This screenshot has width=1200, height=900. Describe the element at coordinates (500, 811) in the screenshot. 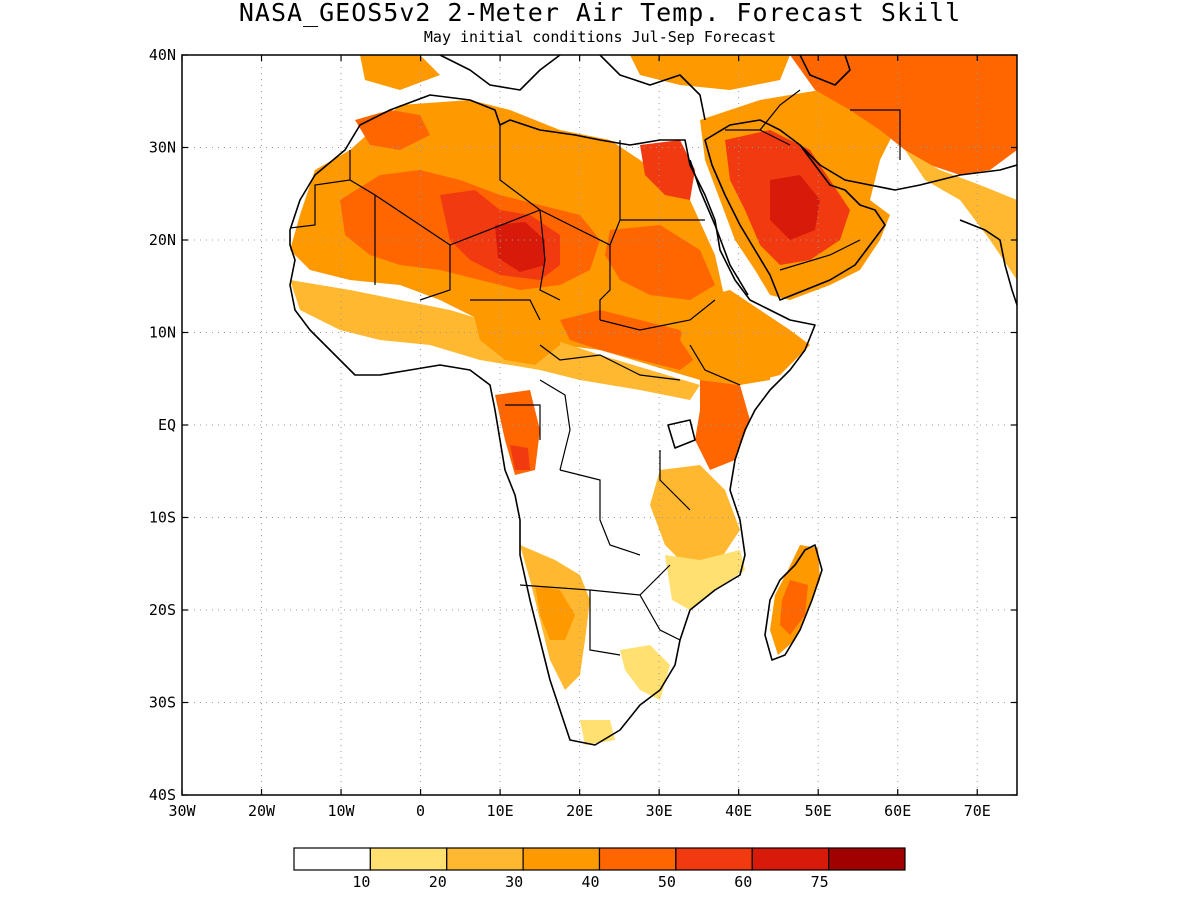

I see `lon-tick-label: 10E` at that location.